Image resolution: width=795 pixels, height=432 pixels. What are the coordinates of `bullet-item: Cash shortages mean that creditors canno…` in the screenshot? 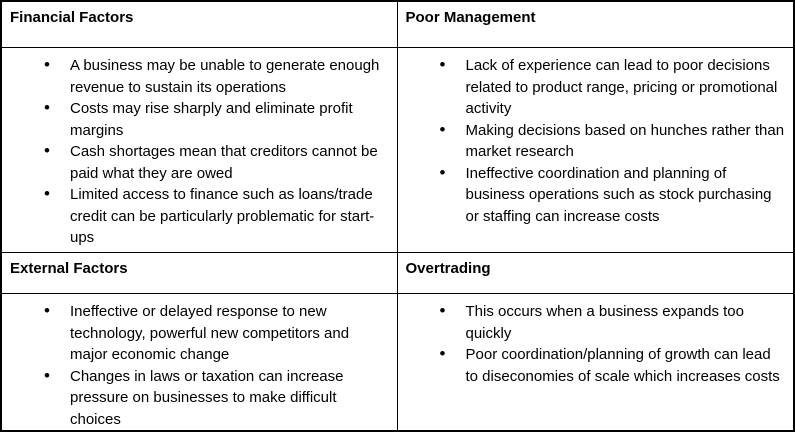 It's located at (216, 162).